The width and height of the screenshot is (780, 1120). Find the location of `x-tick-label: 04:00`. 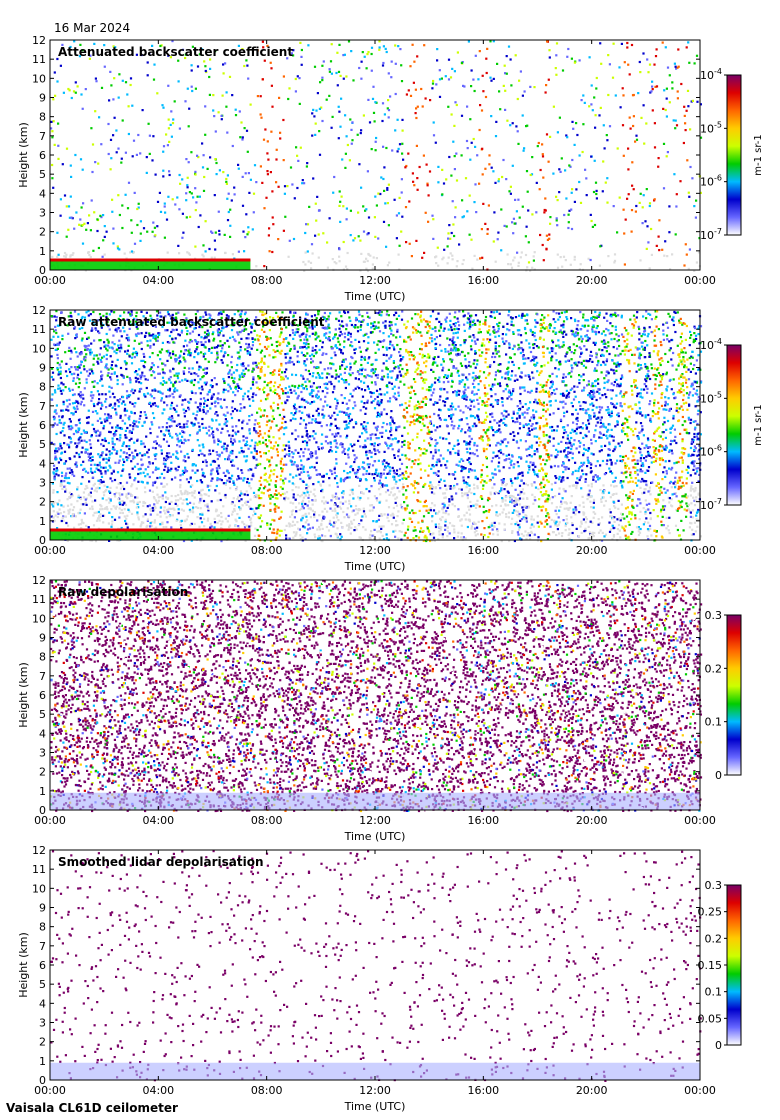

x-tick-label: 04:00 is located at coordinates (158, 280).